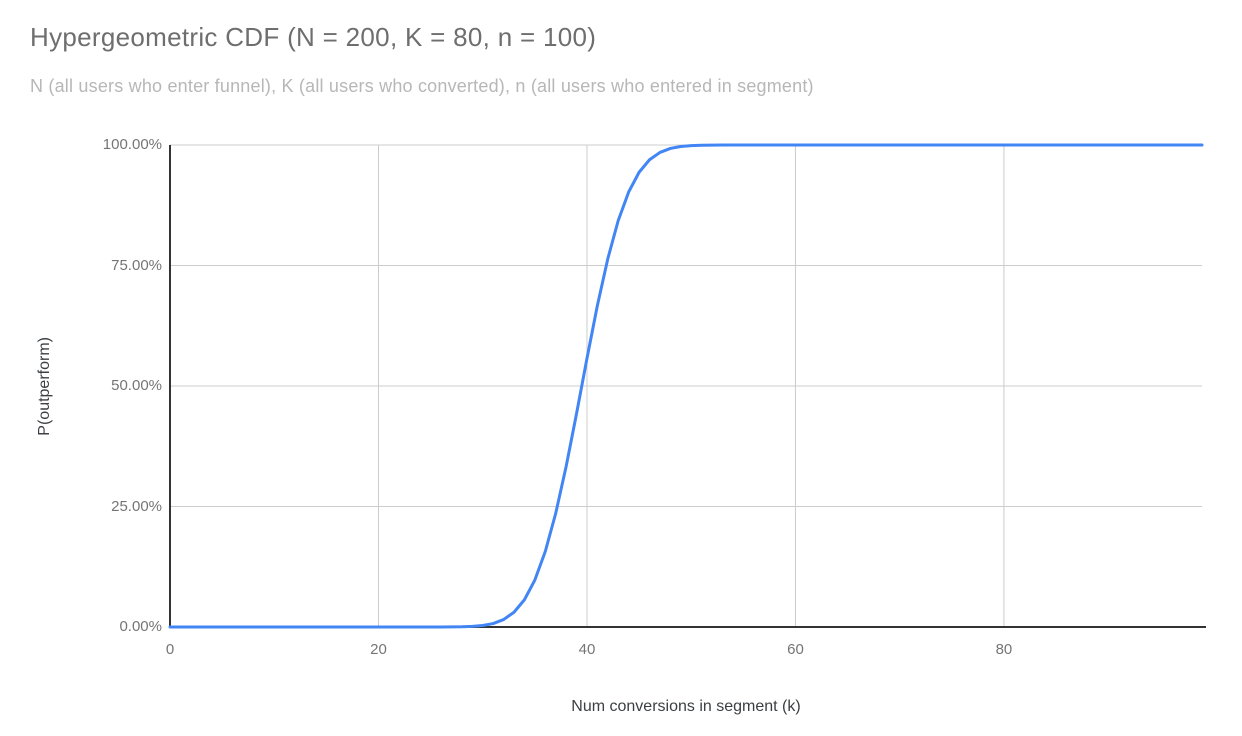 The width and height of the screenshot is (1242, 736). I want to click on y-axis-tick-label: 100.00%, so click(132, 144).